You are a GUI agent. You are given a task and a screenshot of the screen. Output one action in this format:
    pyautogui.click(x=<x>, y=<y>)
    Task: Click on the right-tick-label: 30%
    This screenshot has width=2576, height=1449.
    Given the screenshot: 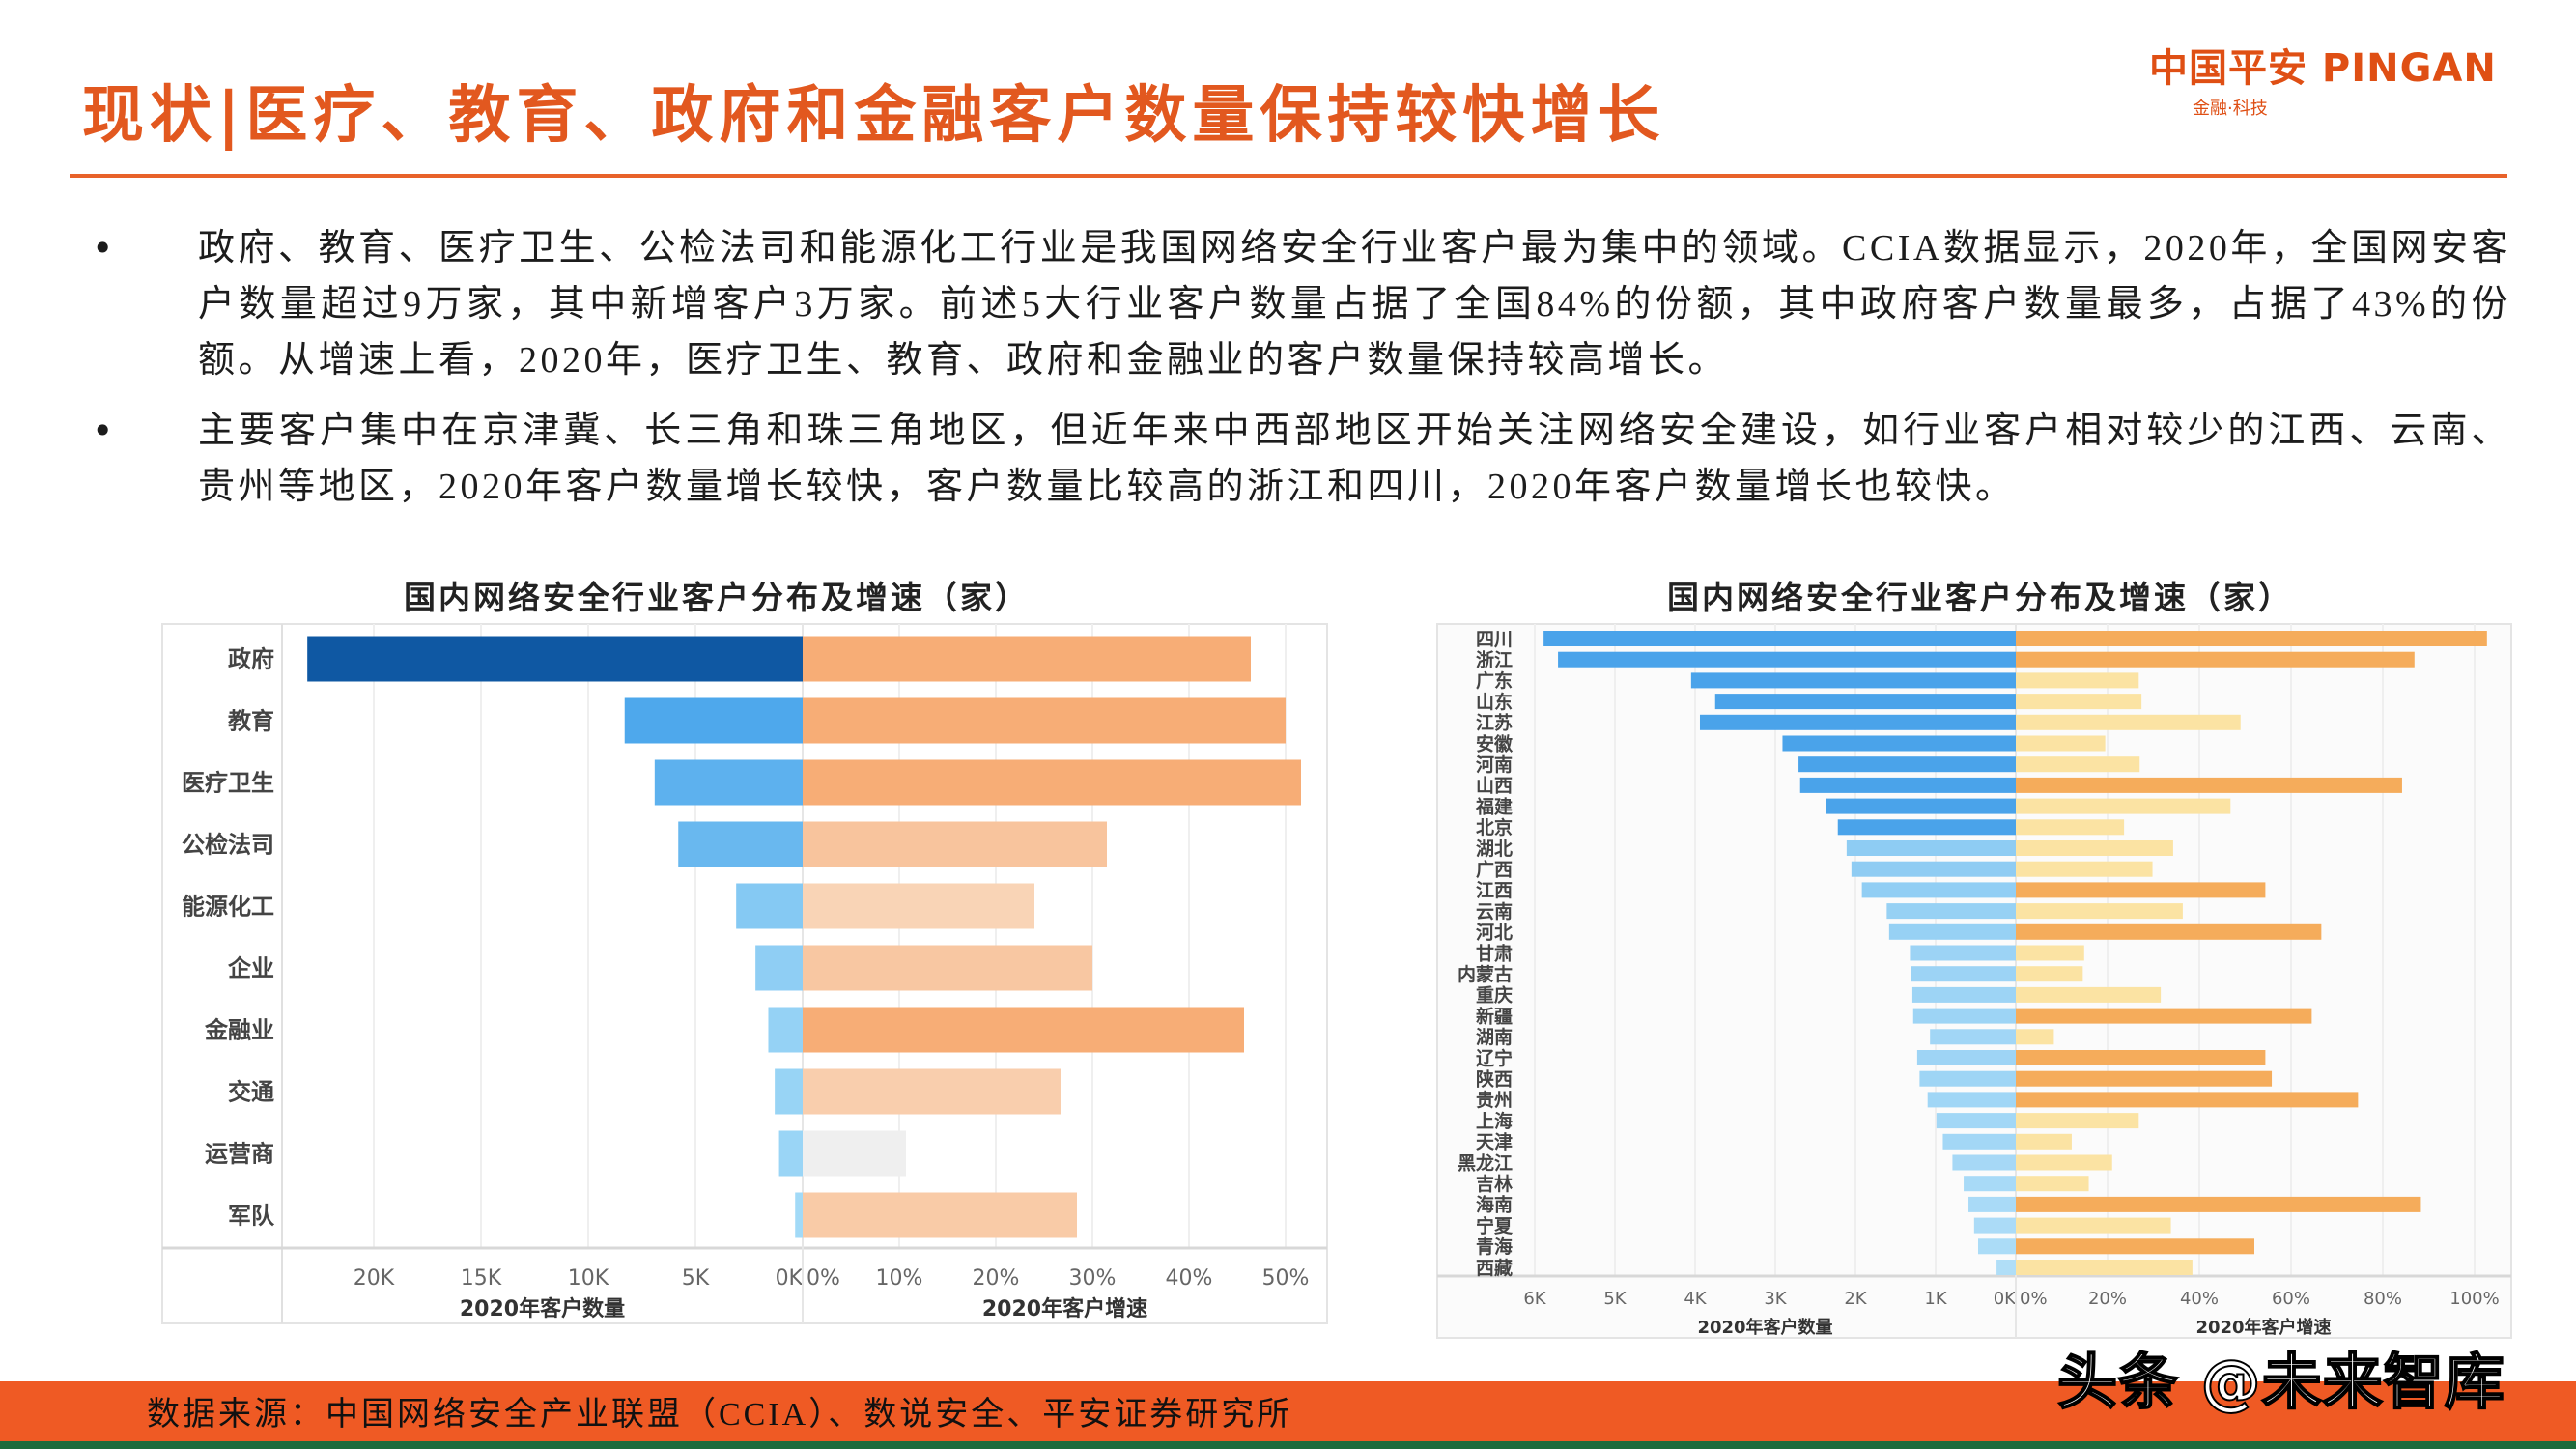 What is the action you would take?
    pyautogui.click(x=1093, y=1278)
    